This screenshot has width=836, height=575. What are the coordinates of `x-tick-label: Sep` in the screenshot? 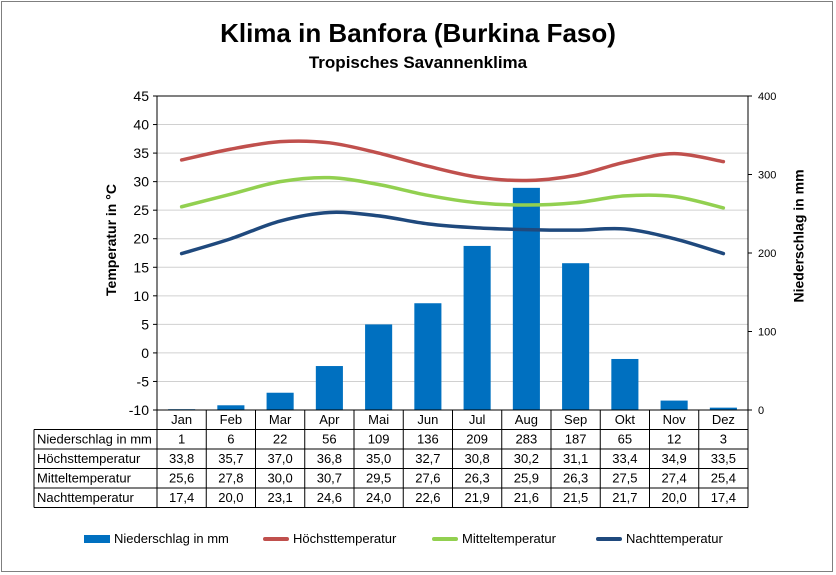 It's located at (575, 419).